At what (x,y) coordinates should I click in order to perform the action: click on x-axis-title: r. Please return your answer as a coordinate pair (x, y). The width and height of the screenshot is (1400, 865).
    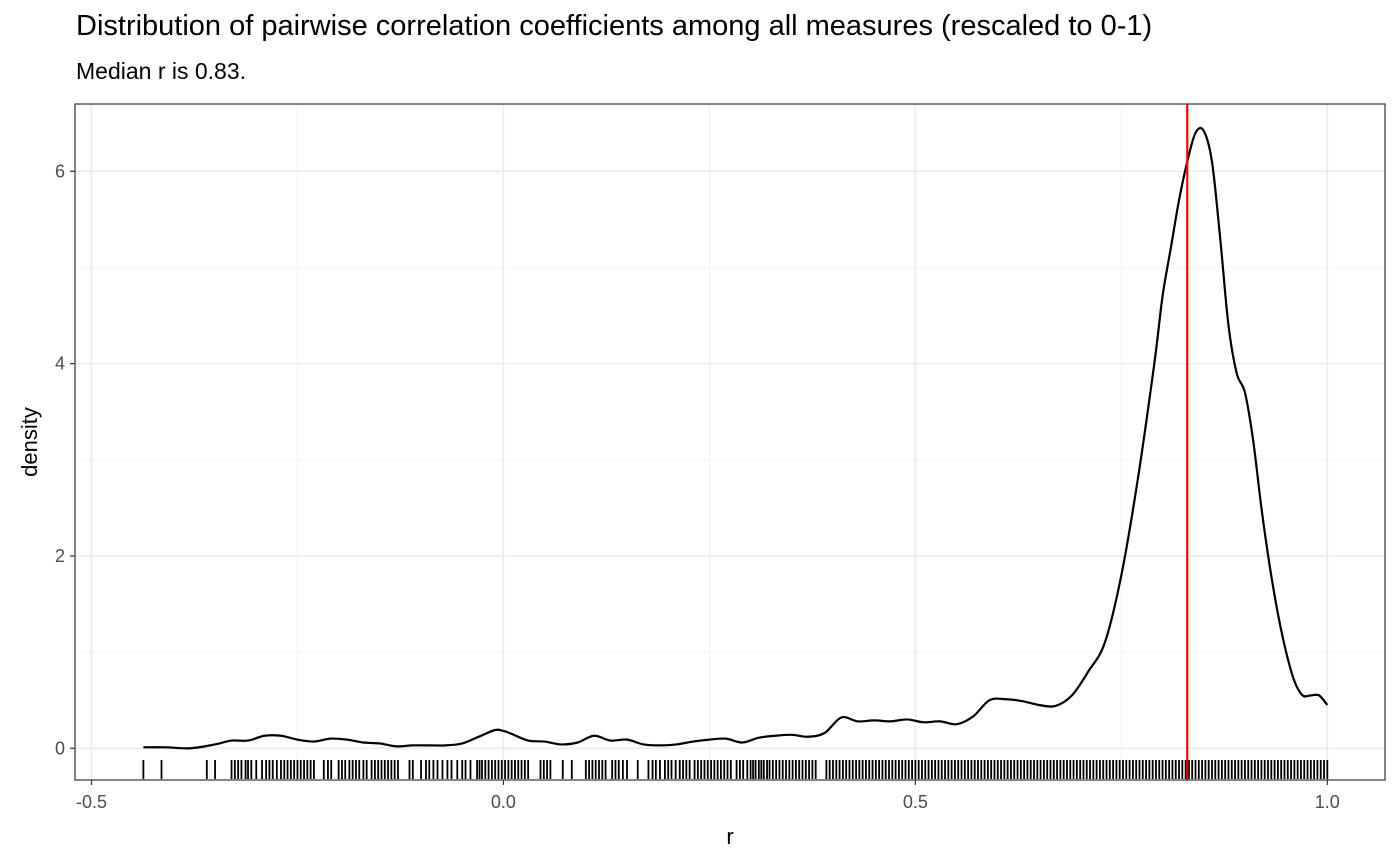
    Looking at the image, I should click on (729, 836).